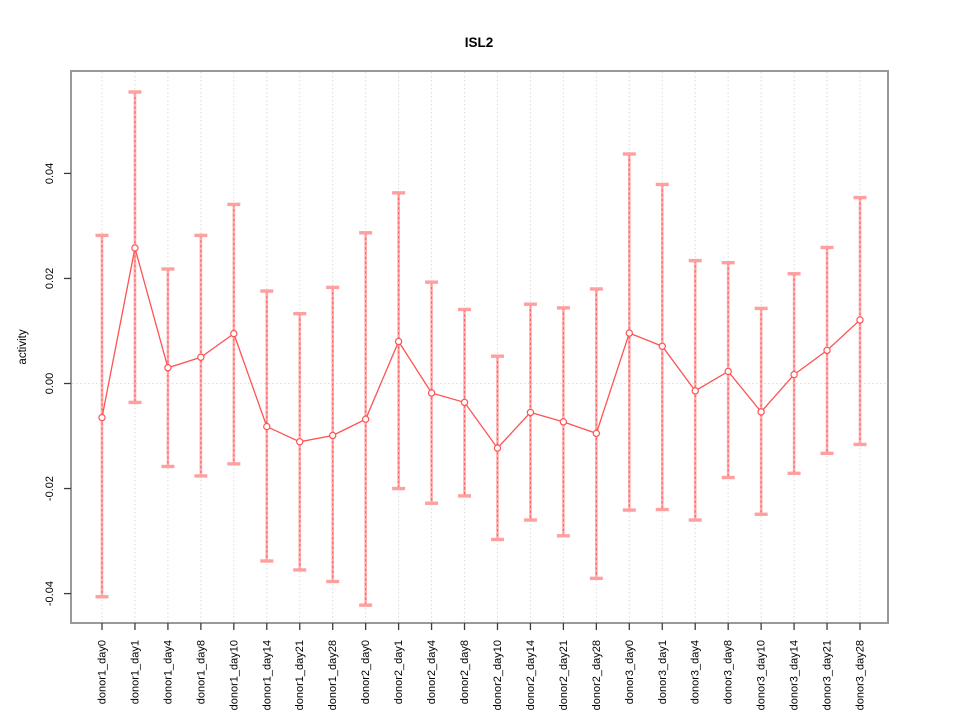  Describe the element at coordinates (564, 675) in the screenshot. I see `x-tick-label: donor2_day21` at that location.